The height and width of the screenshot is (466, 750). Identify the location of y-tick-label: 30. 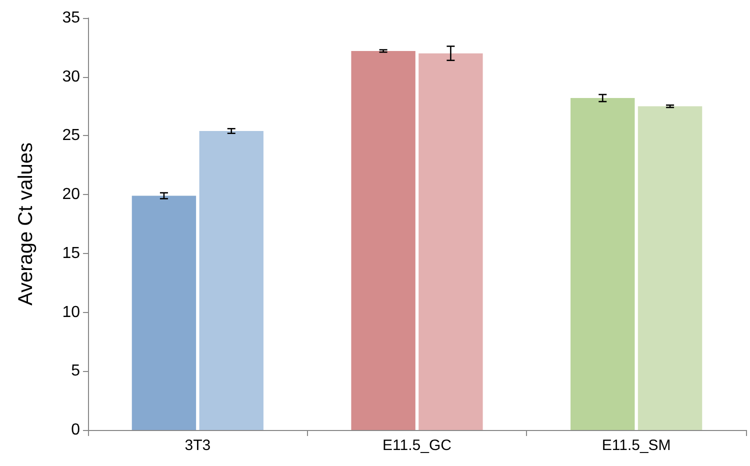
(71, 77).